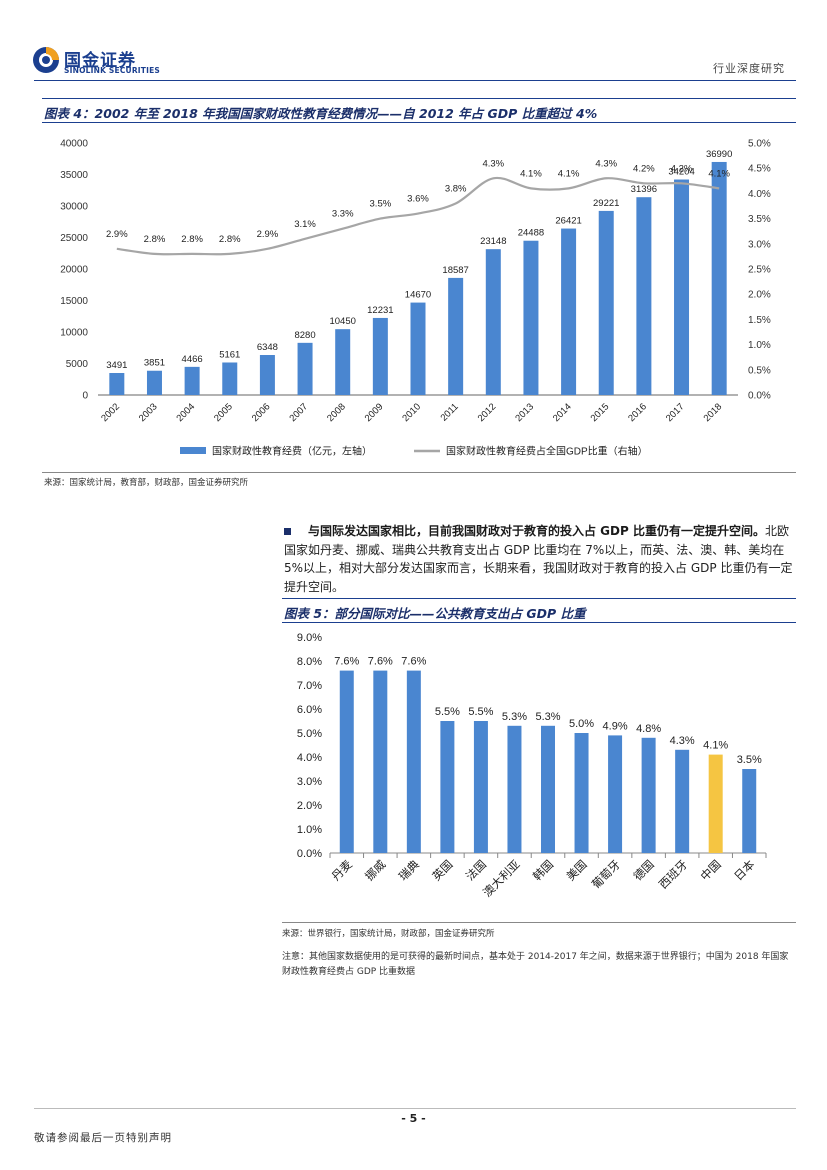 This screenshot has height=1170, width=827. Describe the element at coordinates (419, 122) in the screenshot. I see `figure4-title-rule` at that location.